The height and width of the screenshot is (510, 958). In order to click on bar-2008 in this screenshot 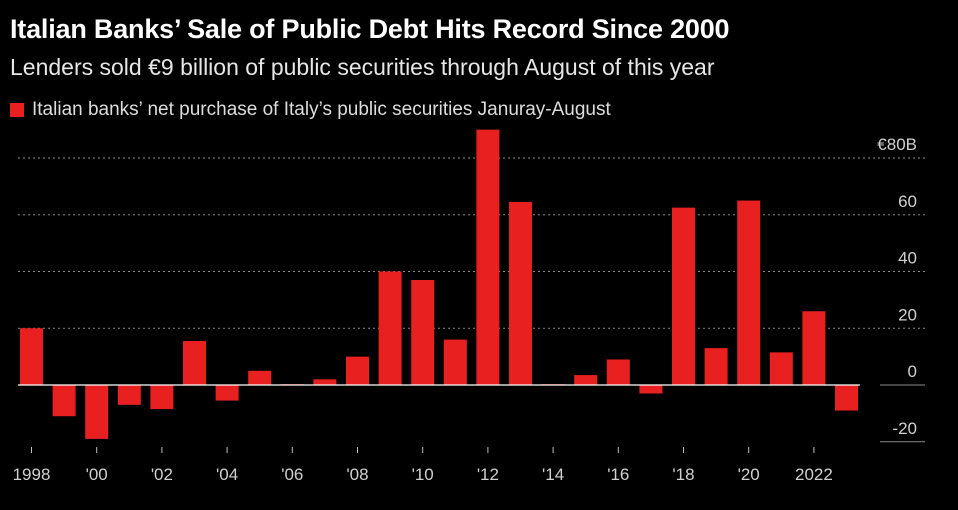, I will do `click(357, 370)`.